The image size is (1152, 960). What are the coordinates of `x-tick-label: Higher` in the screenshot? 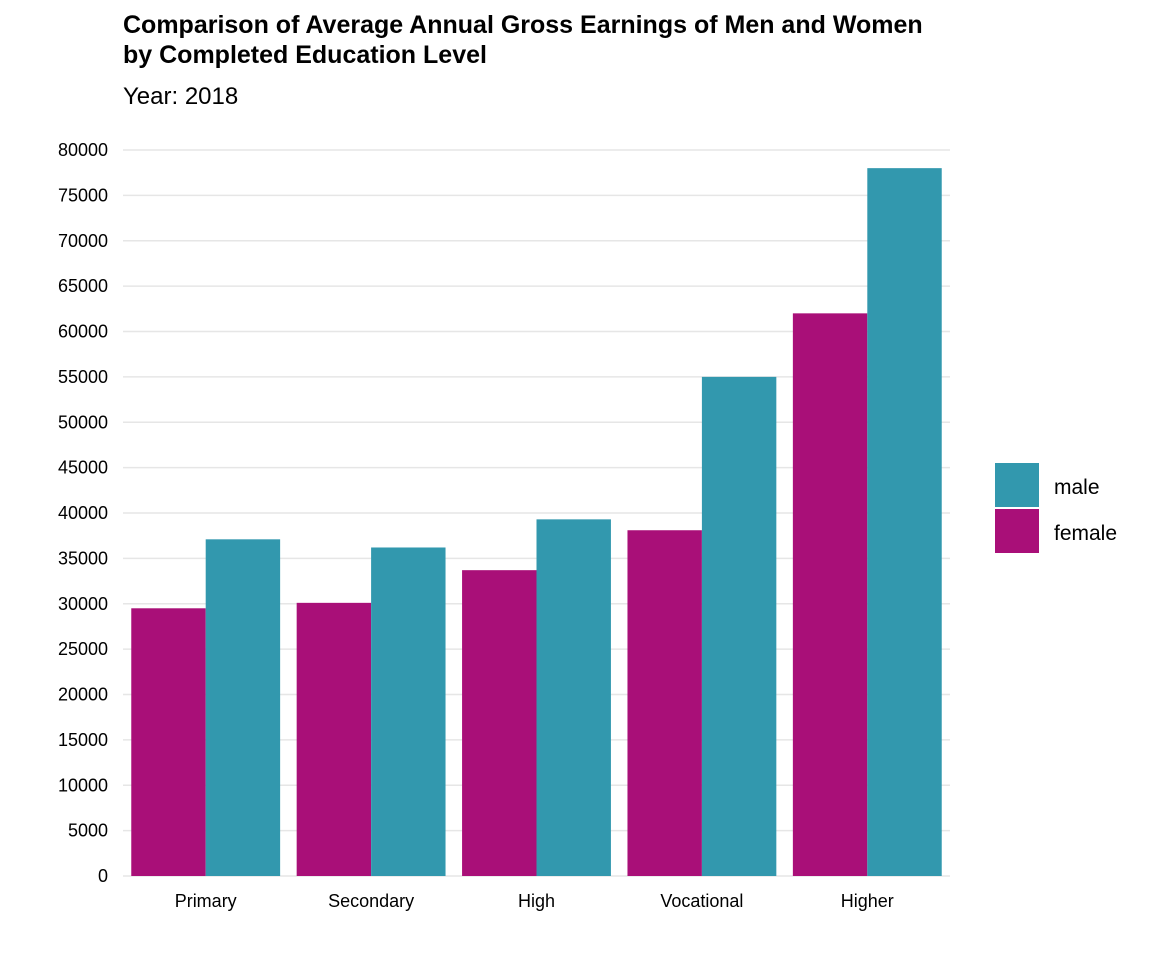 It's located at (867, 901).